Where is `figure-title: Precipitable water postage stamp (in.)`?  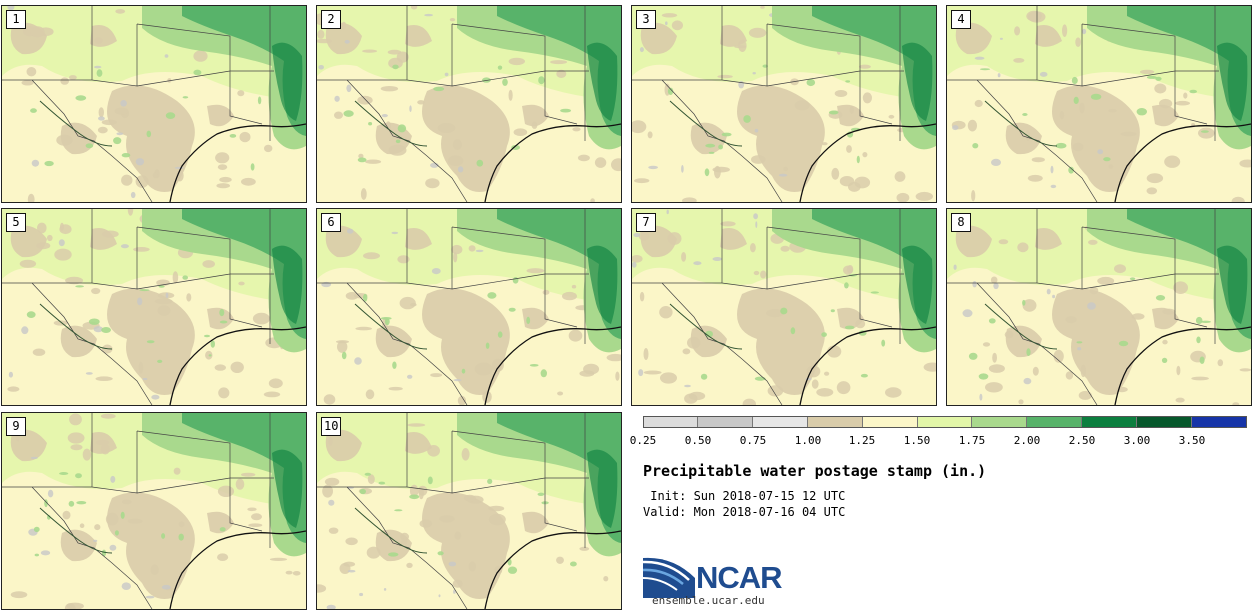 figure-title: Precipitable water postage stamp (in.) is located at coordinates (815, 471).